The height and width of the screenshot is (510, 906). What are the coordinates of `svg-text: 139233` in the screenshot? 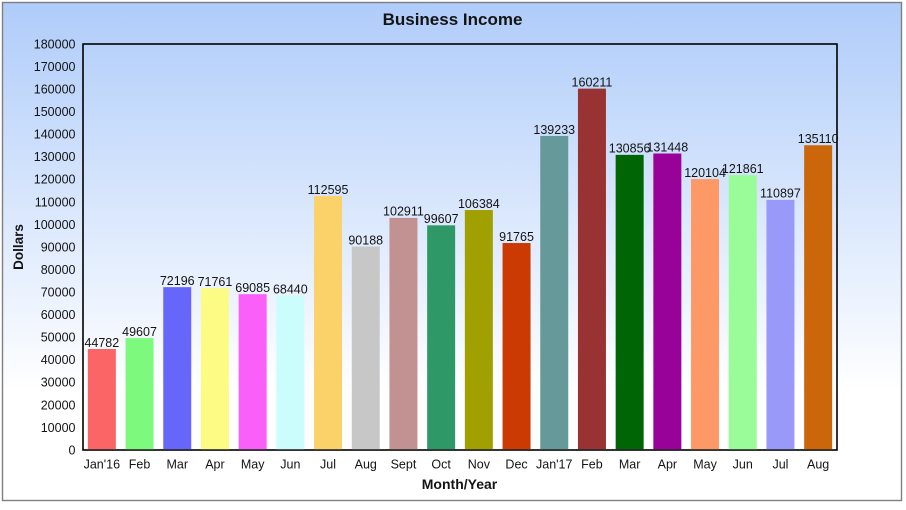 It's located at (554, 130).